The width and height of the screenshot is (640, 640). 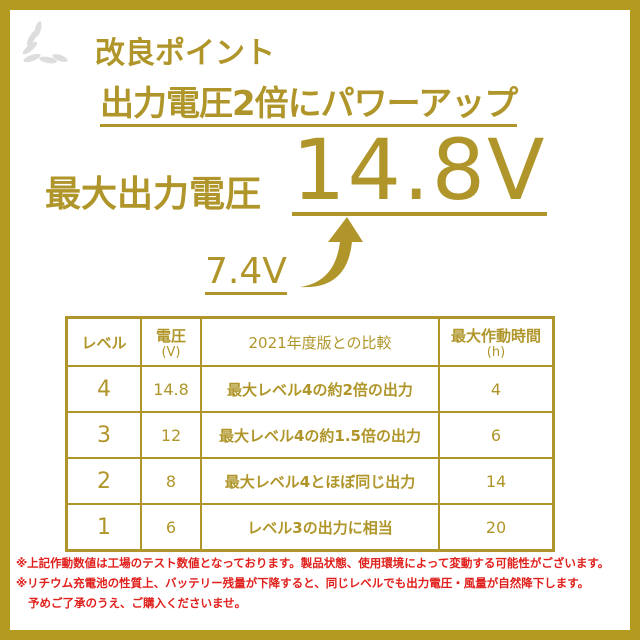 What do you see at coordinates (320, 389) in the screenshot?
I see `cell-comparison: 最大レベル4の約2倍の出力` at bounding box center [320, 389].